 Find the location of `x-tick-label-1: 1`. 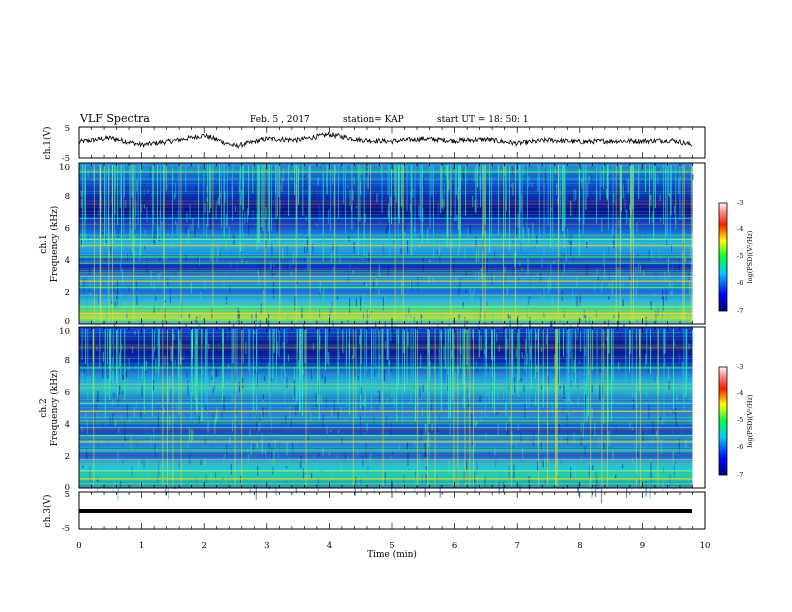

x-tick-label-1: 1 is located at coordinates (141, 546).